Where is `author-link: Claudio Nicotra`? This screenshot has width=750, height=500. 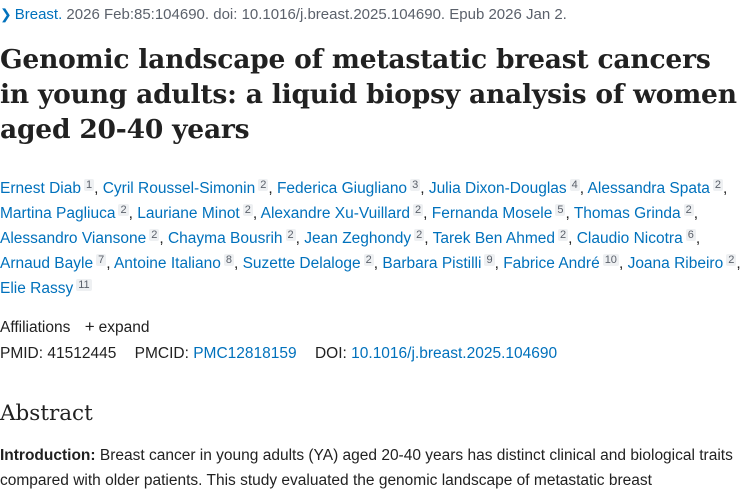 author-link: Claudio Nicotra is located at coordinates (629, 238).